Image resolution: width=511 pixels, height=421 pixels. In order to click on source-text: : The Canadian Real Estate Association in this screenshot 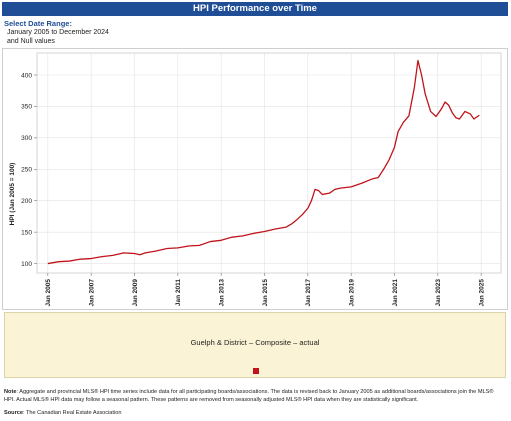, I will do `click(72, 413)`.